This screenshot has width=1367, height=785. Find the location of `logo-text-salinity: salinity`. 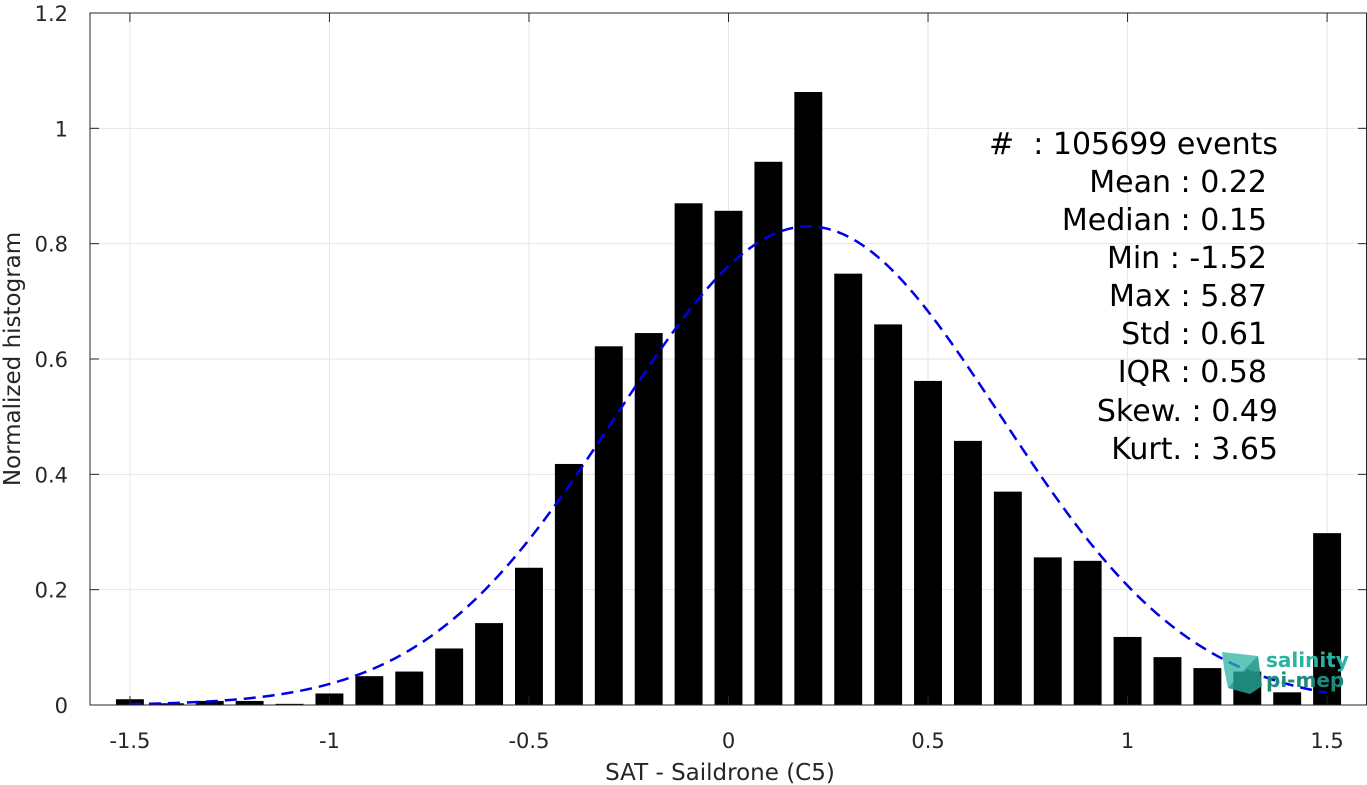

logo-text-salinity: salinity is located at coordinates (1307, 660).